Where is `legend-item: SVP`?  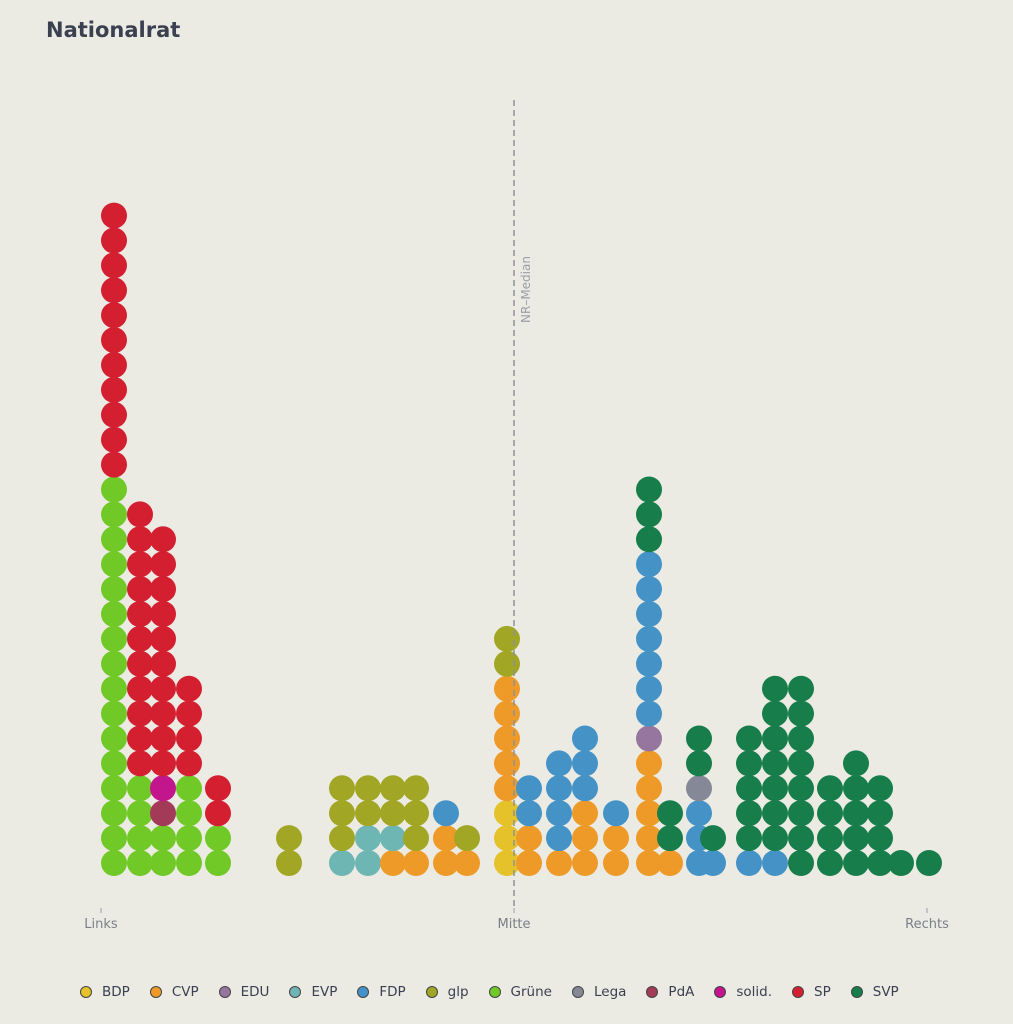 legend-item: SVP is located at coordinates (874, 992).